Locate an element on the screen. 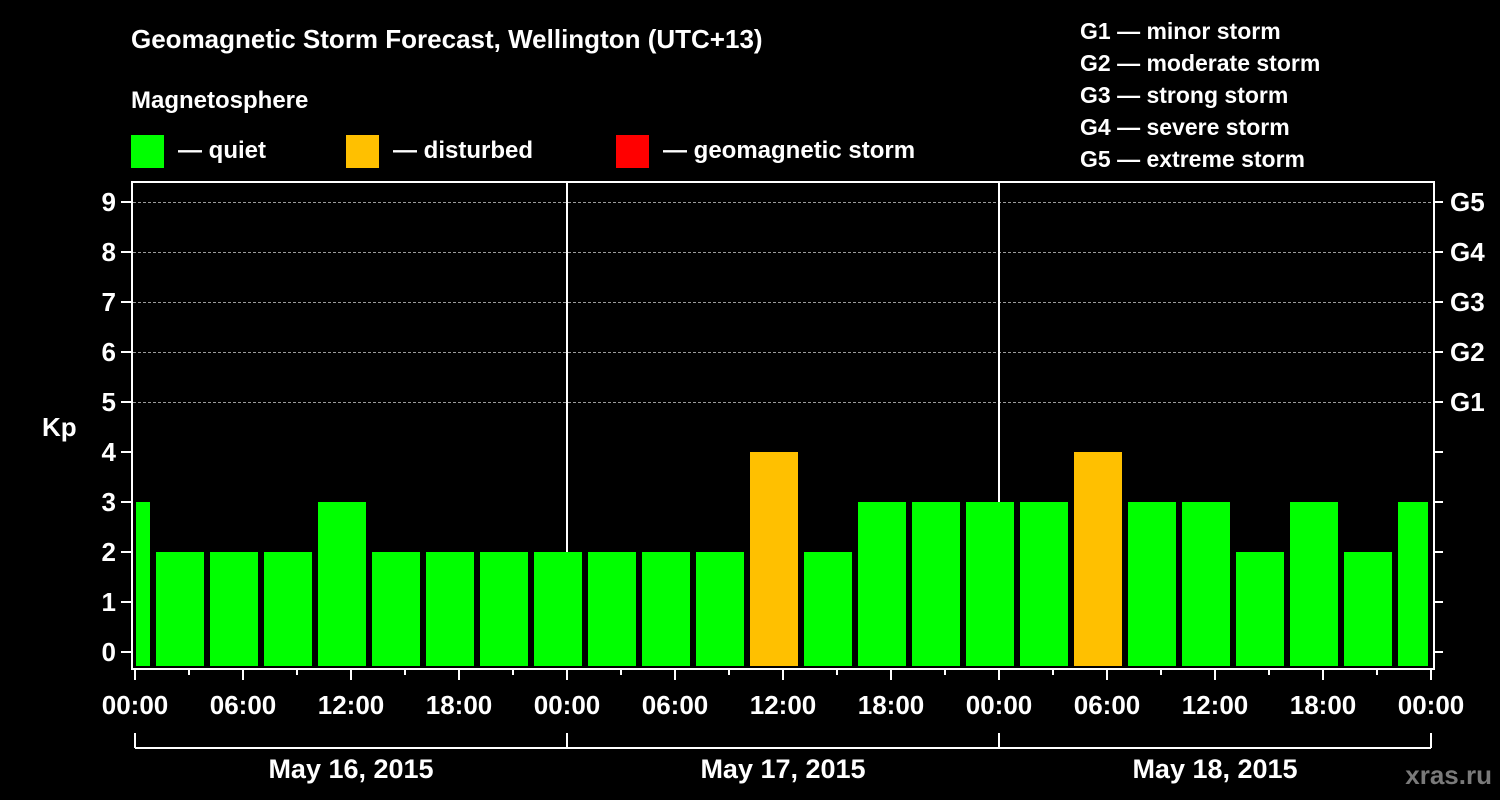 This screenshot has width=1500, height=800. g-scale-label: G3 is located at coordinates (1467, 302).